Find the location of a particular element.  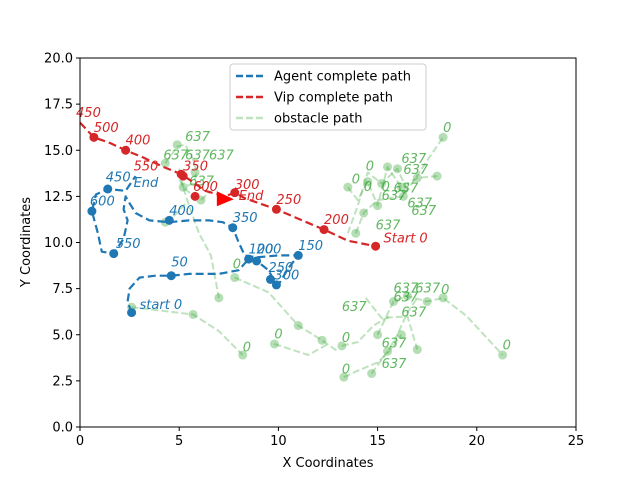

y-tick-label: 12.5 is located at coordinates (58, 197).